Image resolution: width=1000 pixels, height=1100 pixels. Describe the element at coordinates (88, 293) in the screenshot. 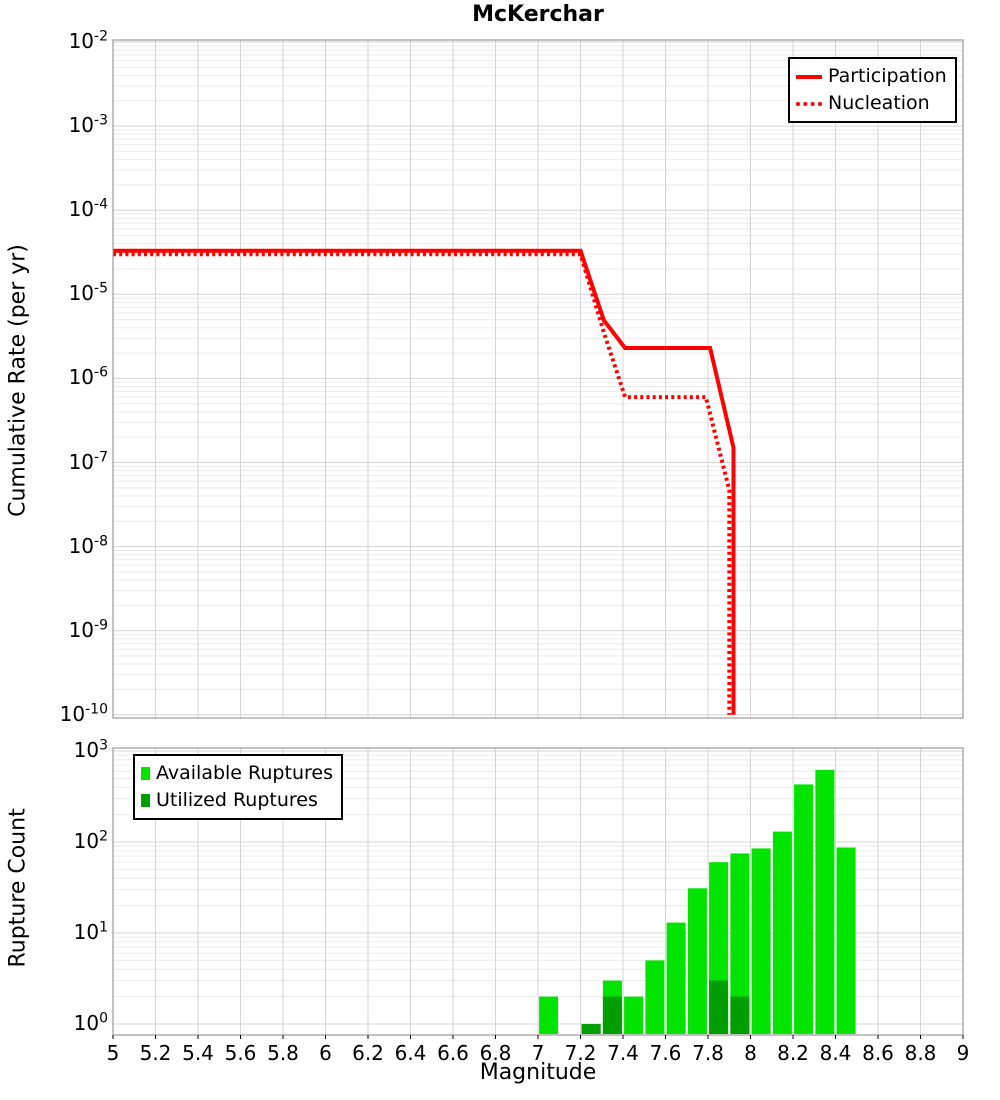

I see `top-y-tick-label: 10⁻⁵` at that location.